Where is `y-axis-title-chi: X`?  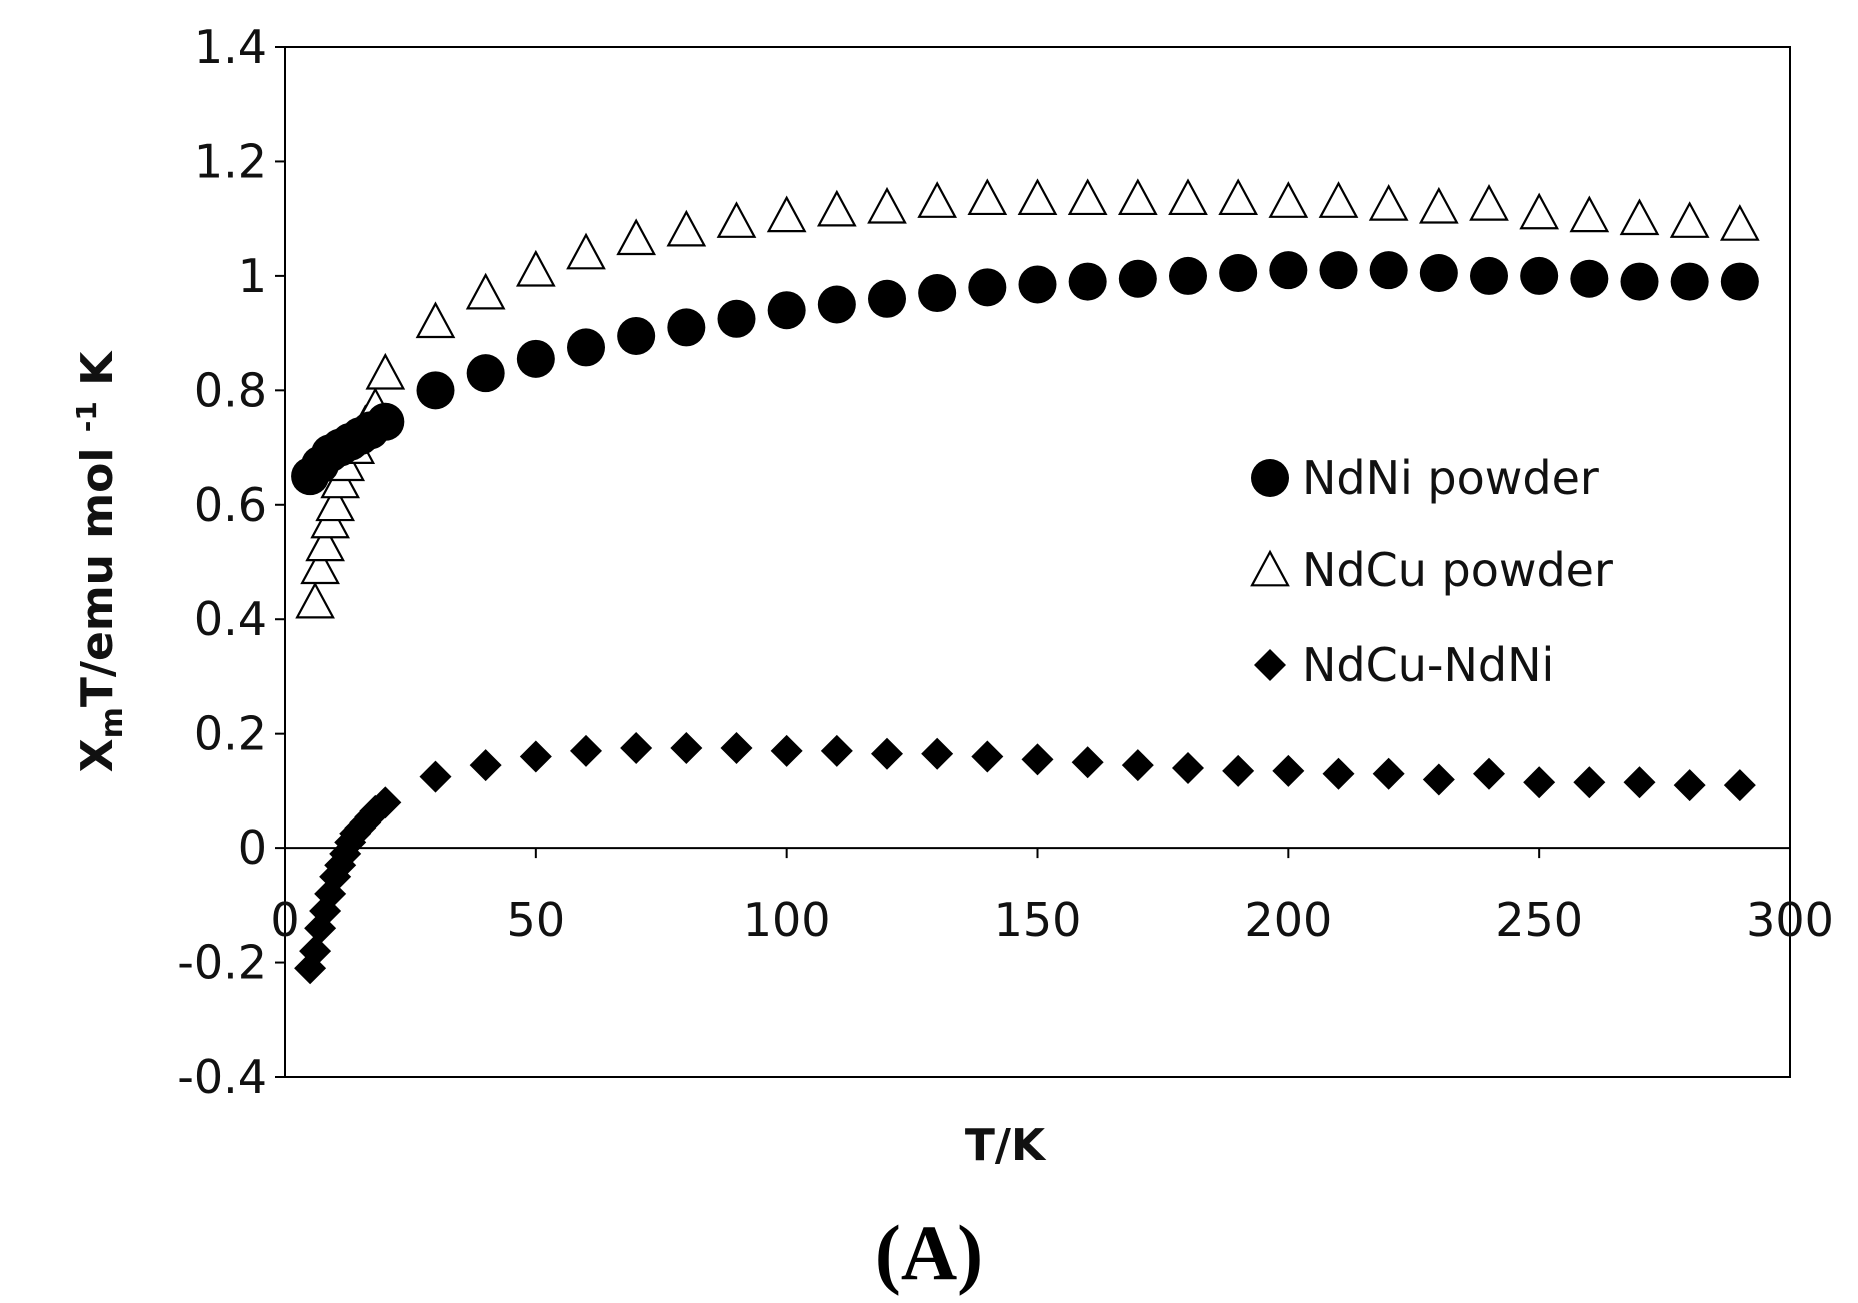 y-axis-title-chi: X is located at coordinates (97, 755).